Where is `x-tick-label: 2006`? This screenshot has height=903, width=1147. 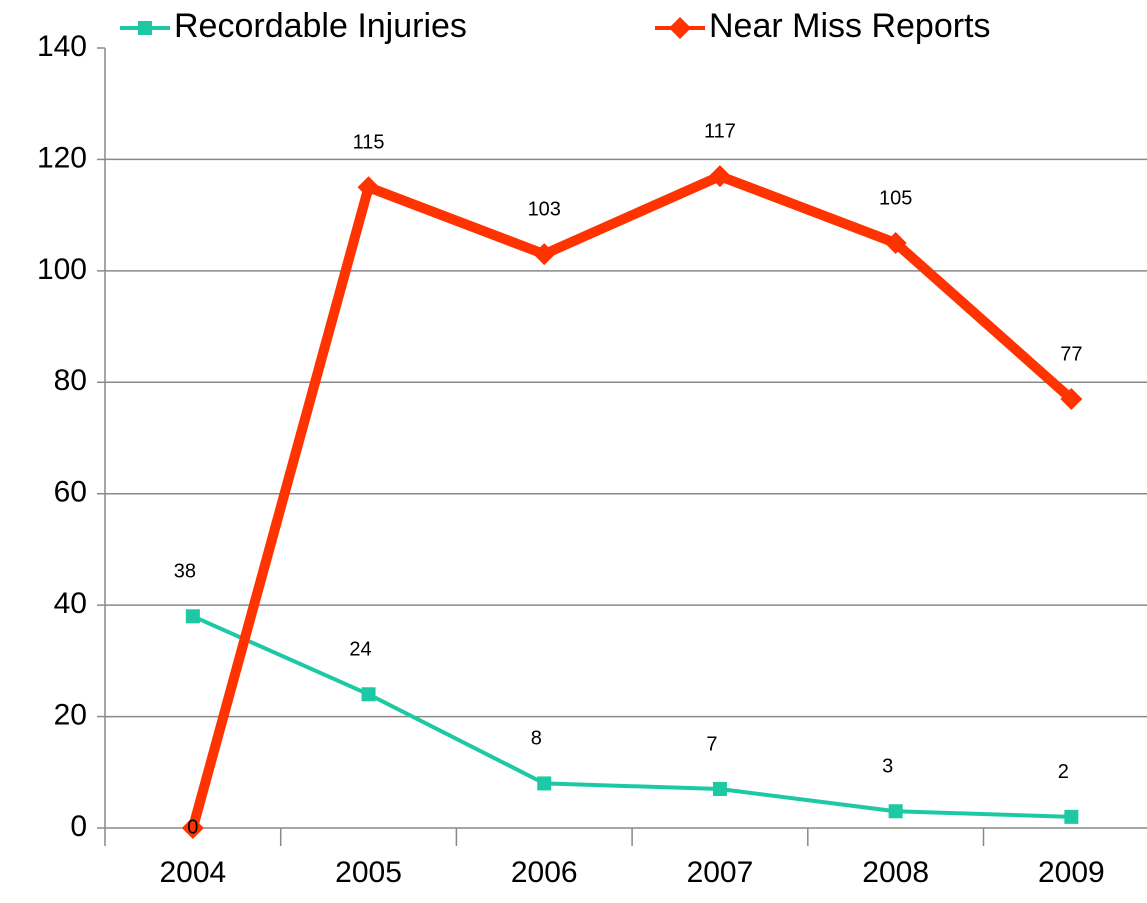 x-tick-label: 2006 is located at coordinates (544, 872).